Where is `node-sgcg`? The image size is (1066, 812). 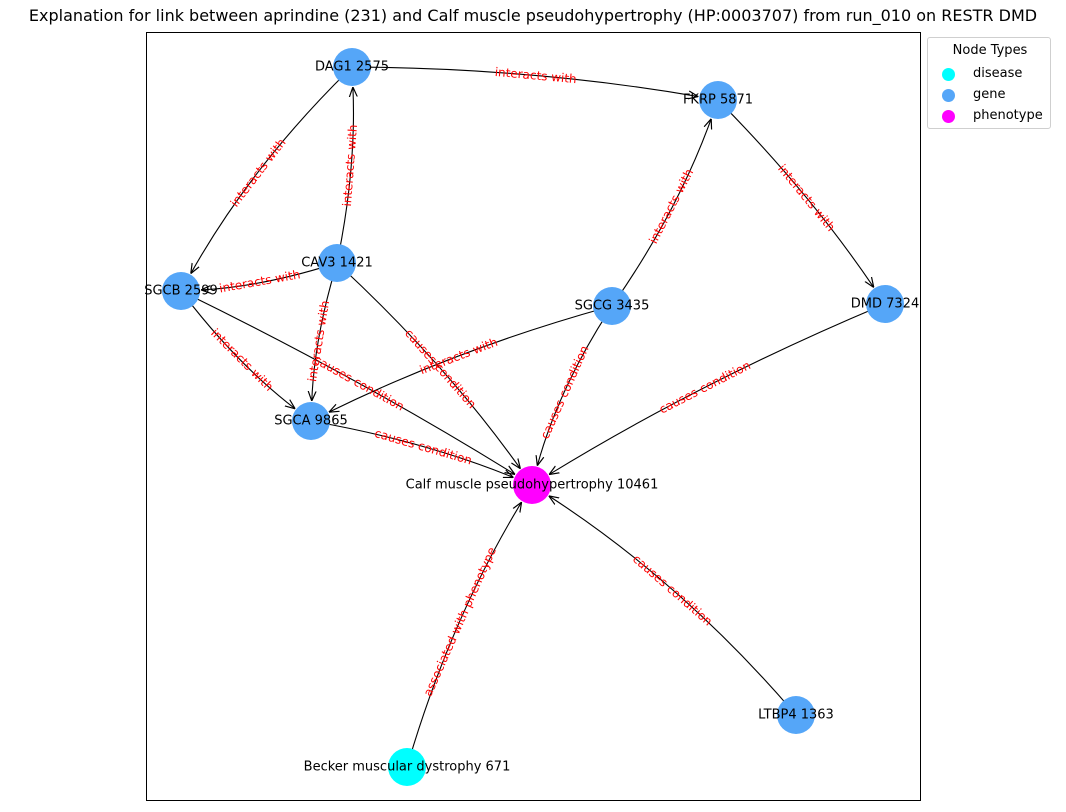 node-sgcg is located at coordinates (612, 306).